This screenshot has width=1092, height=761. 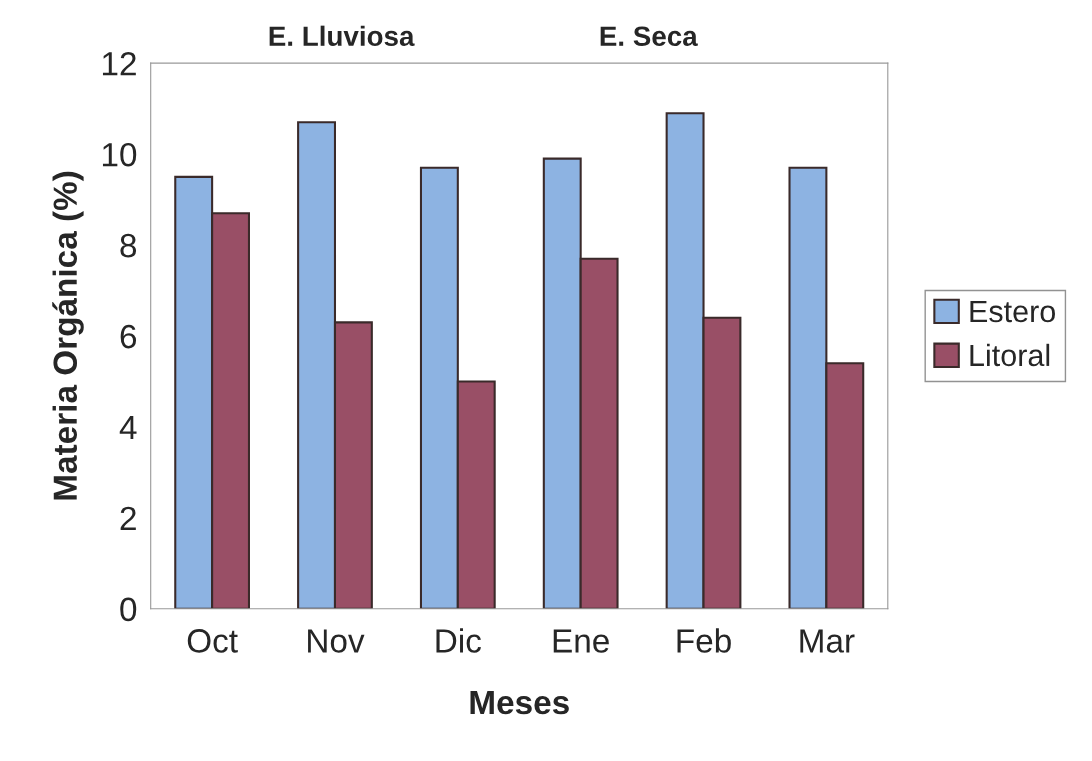 What do you see at coordinates (336, 641) in the screenshot?
I see `x-tick-label: Nov` at bounding box center [336, 641].